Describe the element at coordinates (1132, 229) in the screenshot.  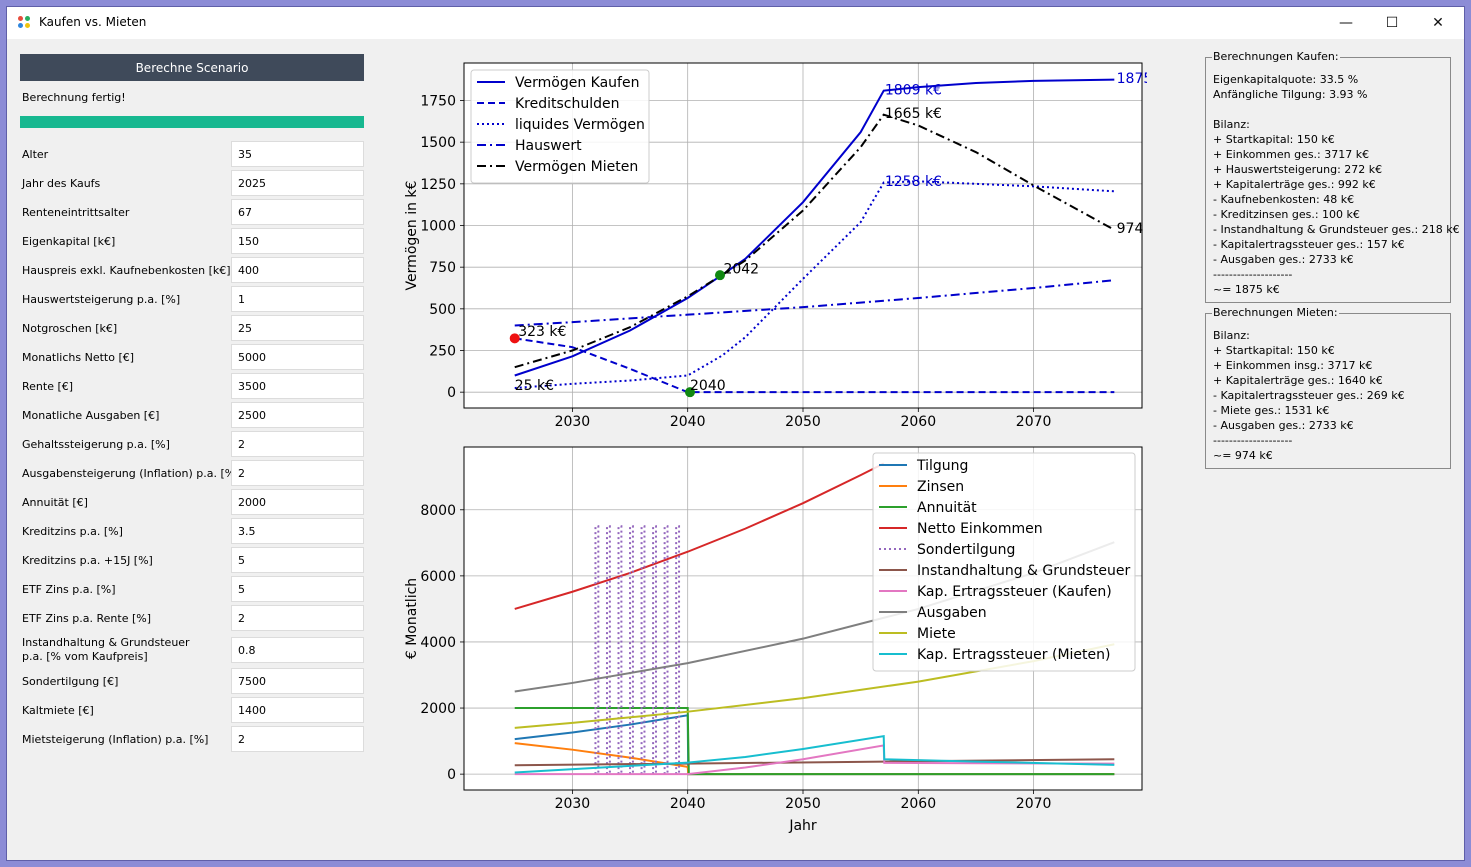
I see `annotation-label: 974 k€` at that location.